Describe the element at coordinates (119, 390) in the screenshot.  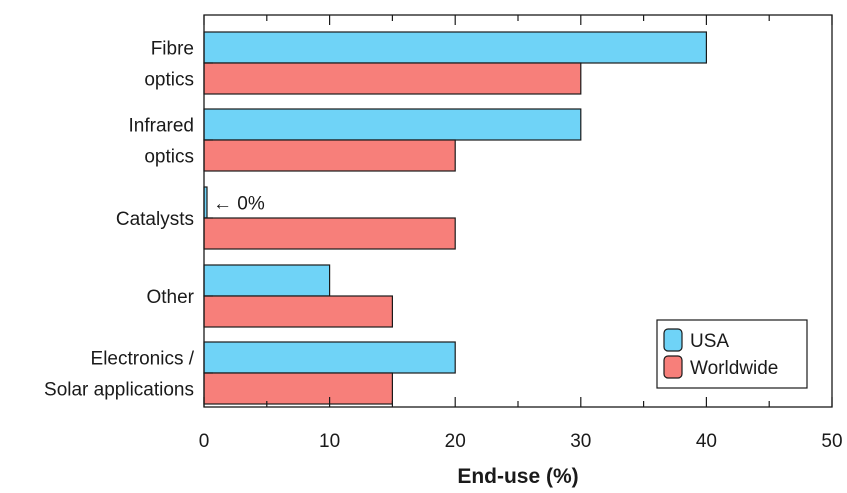
I see `category-label-4-line-1: Solar applications` at that location.